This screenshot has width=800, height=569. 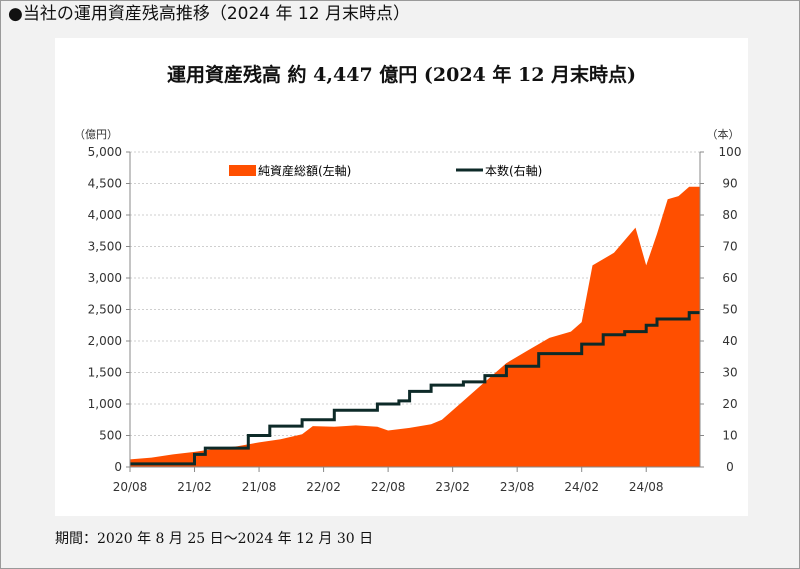 I want to click on left-axis-unit: （億円）, so click(x=96, y=134).